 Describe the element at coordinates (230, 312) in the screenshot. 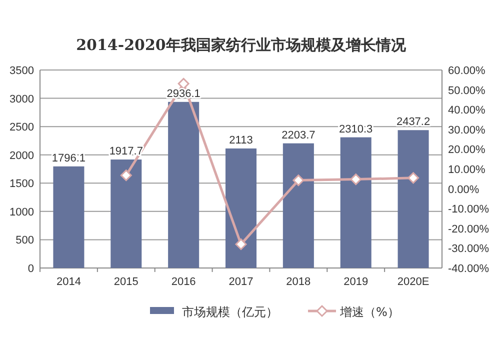

I see `legend-label: 市场规模（亿元）` at that location.